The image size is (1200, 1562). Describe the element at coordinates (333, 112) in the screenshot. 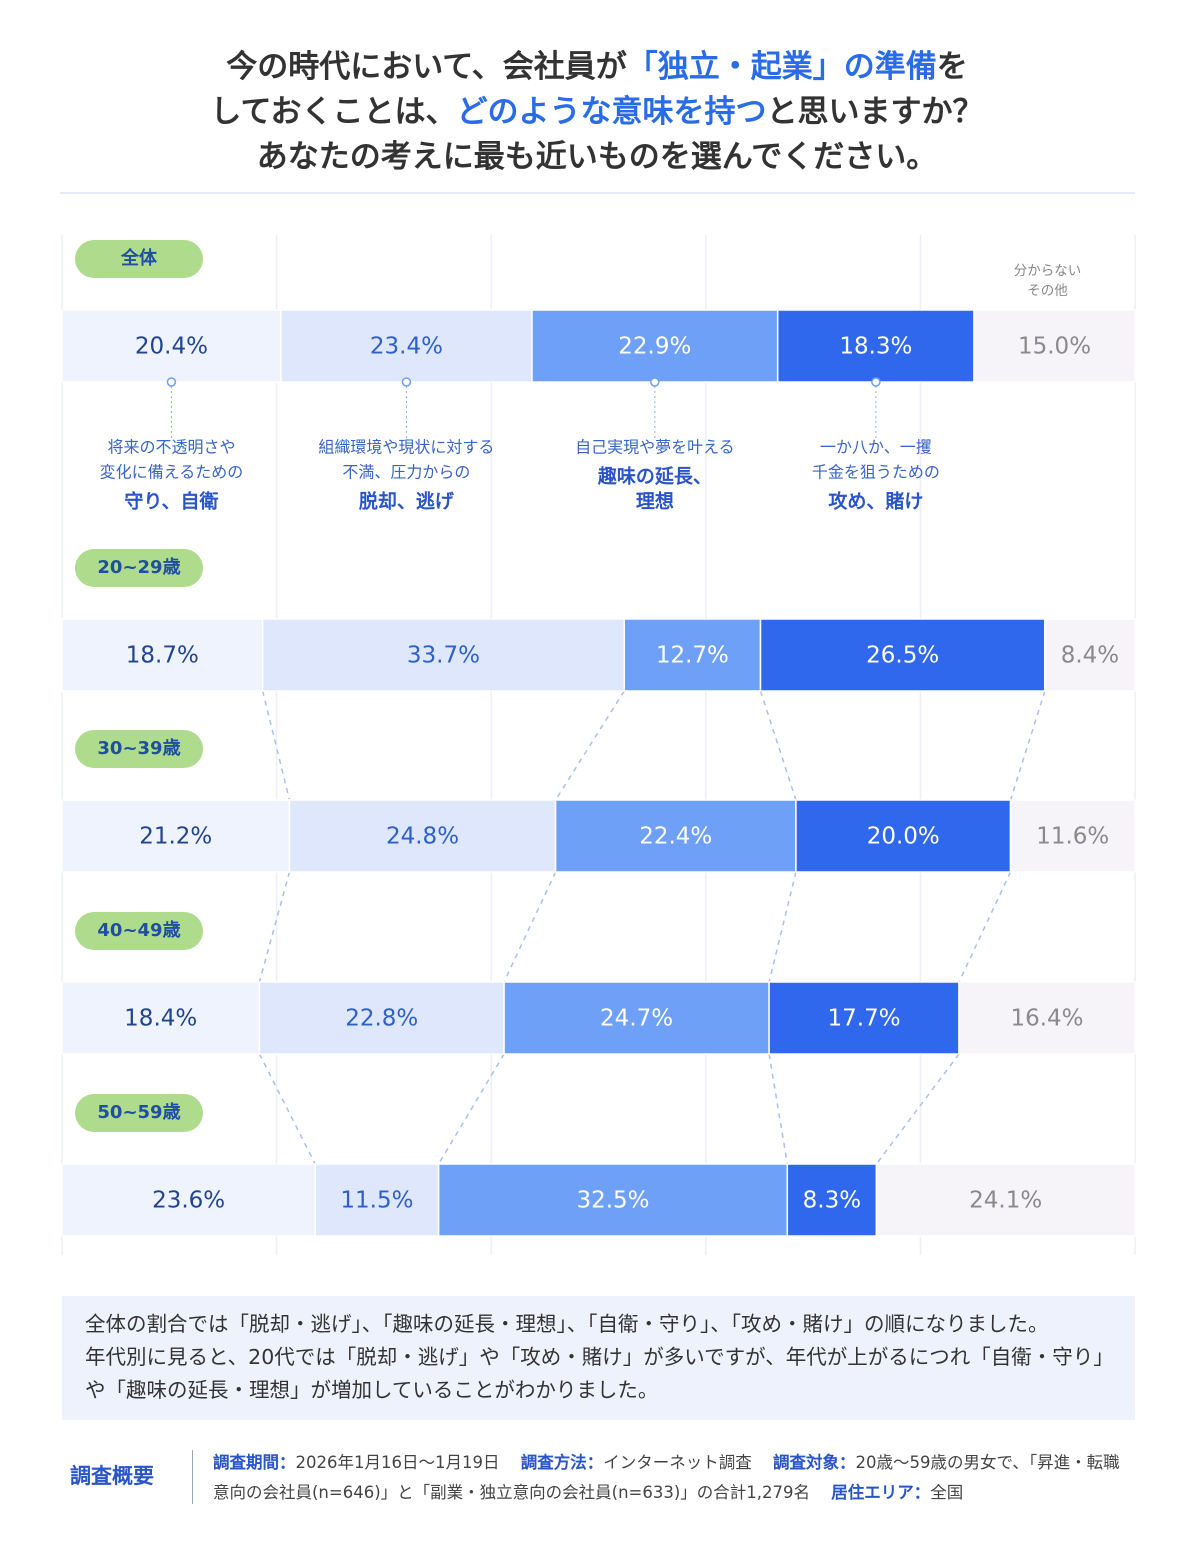

I see `title-part: しておくことは、` at that location.